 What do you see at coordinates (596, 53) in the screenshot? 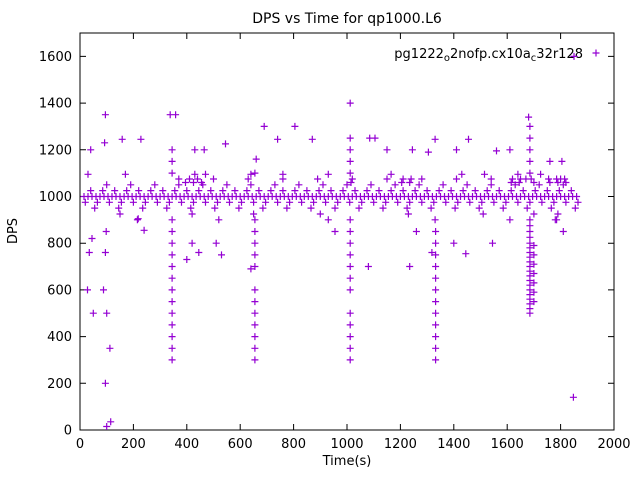
I see `legend-marker-icon` at bounding box center [596, 53].